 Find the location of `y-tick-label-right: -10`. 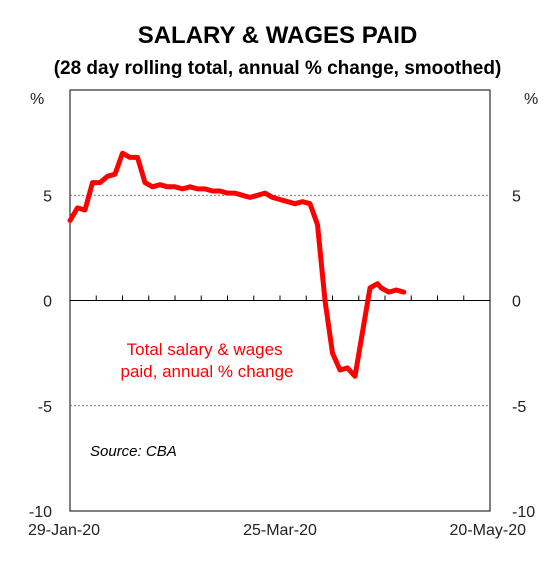

y-tick-label-right: -10 is located at coordinates (523, 512).